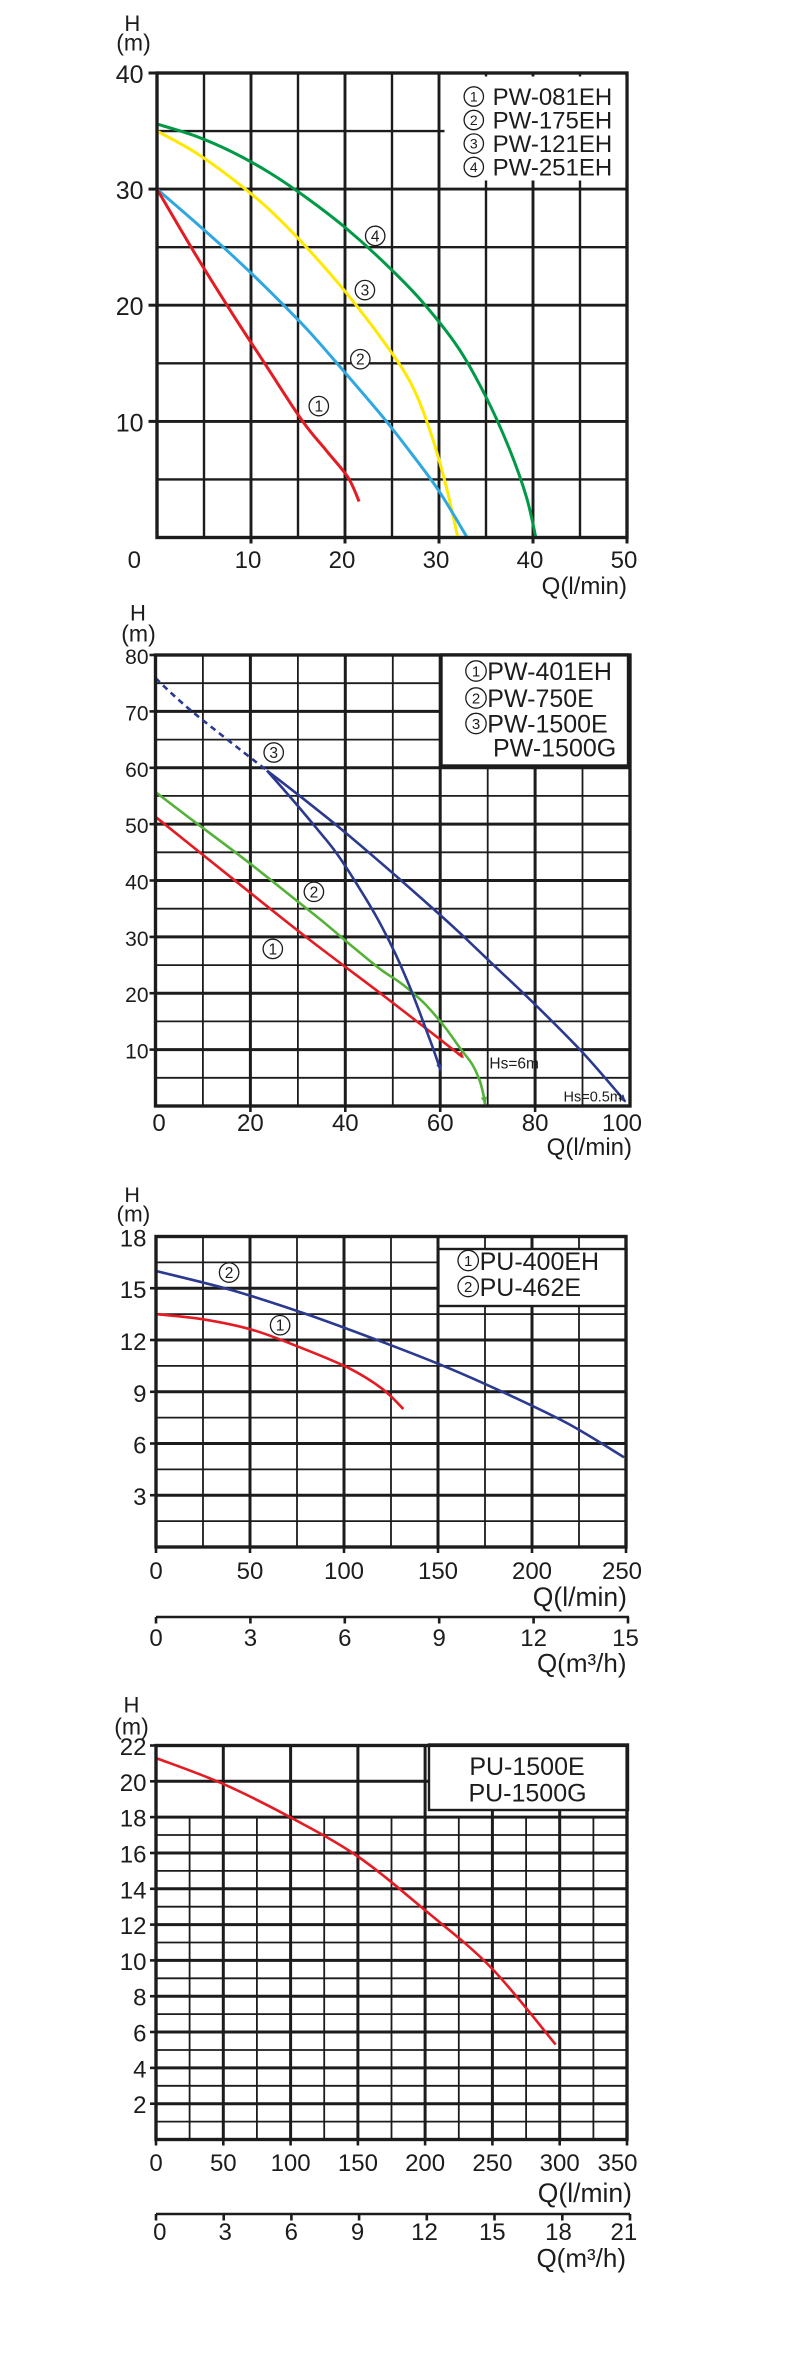 Image resolution: width=790 pixels, height=2363 pixels. I want to click on svg-text: PW-175EH, so click(553, 120).